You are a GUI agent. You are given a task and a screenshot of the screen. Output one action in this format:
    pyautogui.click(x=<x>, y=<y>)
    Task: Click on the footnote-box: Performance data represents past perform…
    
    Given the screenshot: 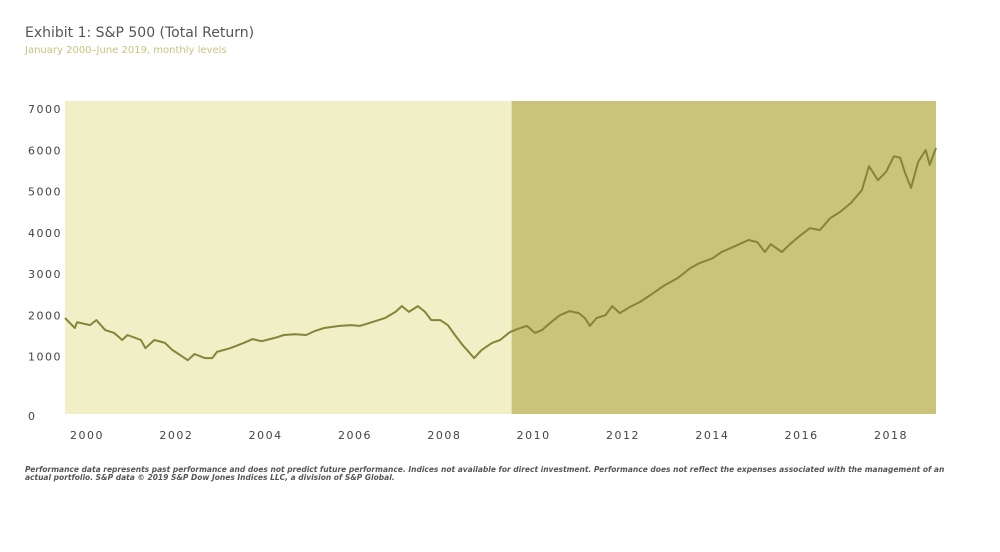 What is the action you would take?
    pyautogui.click(x=485, y=474)
    